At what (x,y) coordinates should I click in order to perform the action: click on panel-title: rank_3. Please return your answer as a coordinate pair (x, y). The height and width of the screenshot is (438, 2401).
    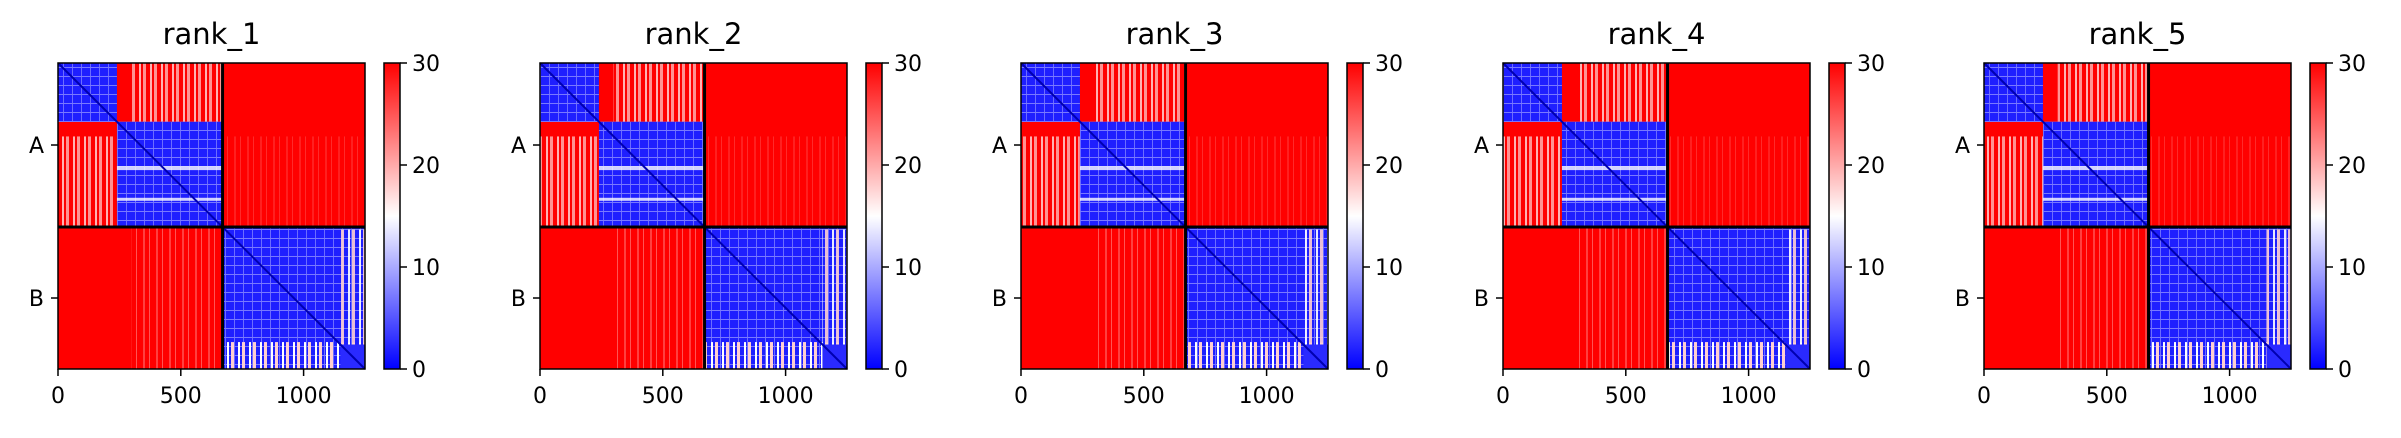
    Looking at the image, I should click on (1175, 34).